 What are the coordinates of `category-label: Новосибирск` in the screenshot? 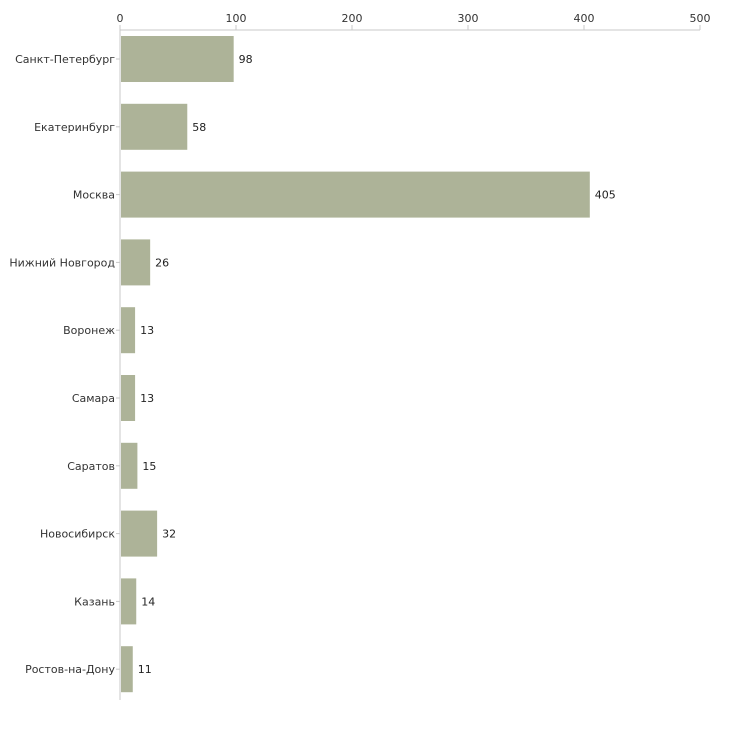 It's located at (77, 534).